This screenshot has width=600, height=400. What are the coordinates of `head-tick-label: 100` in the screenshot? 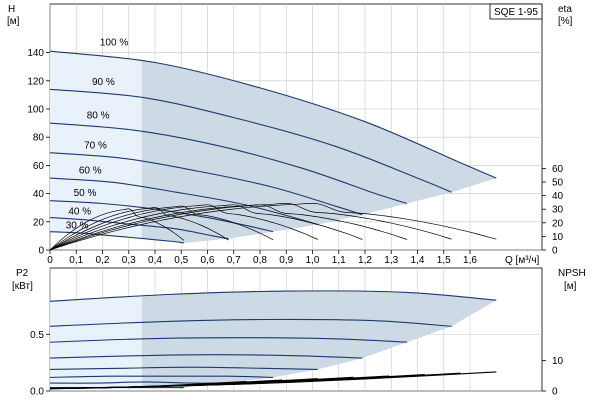 It's located at (35, 110).